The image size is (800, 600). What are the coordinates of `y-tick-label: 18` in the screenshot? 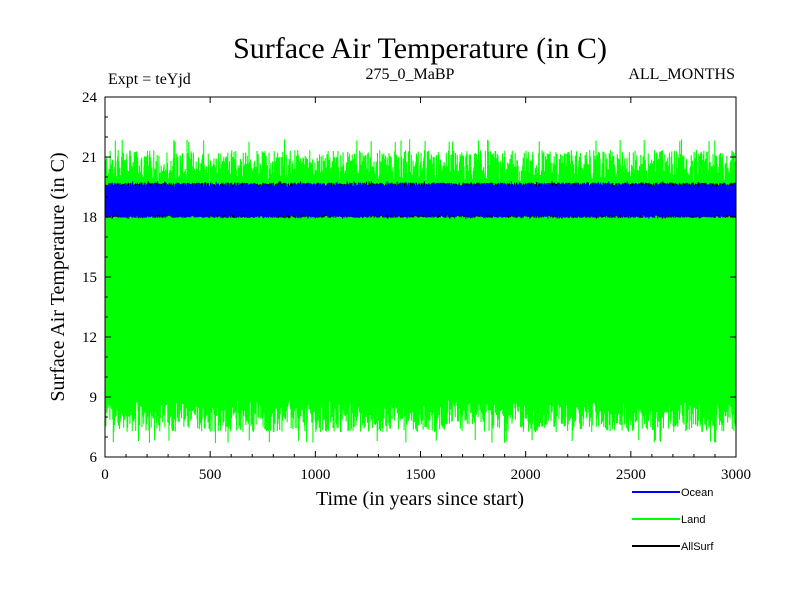 It's located at (89, 218).